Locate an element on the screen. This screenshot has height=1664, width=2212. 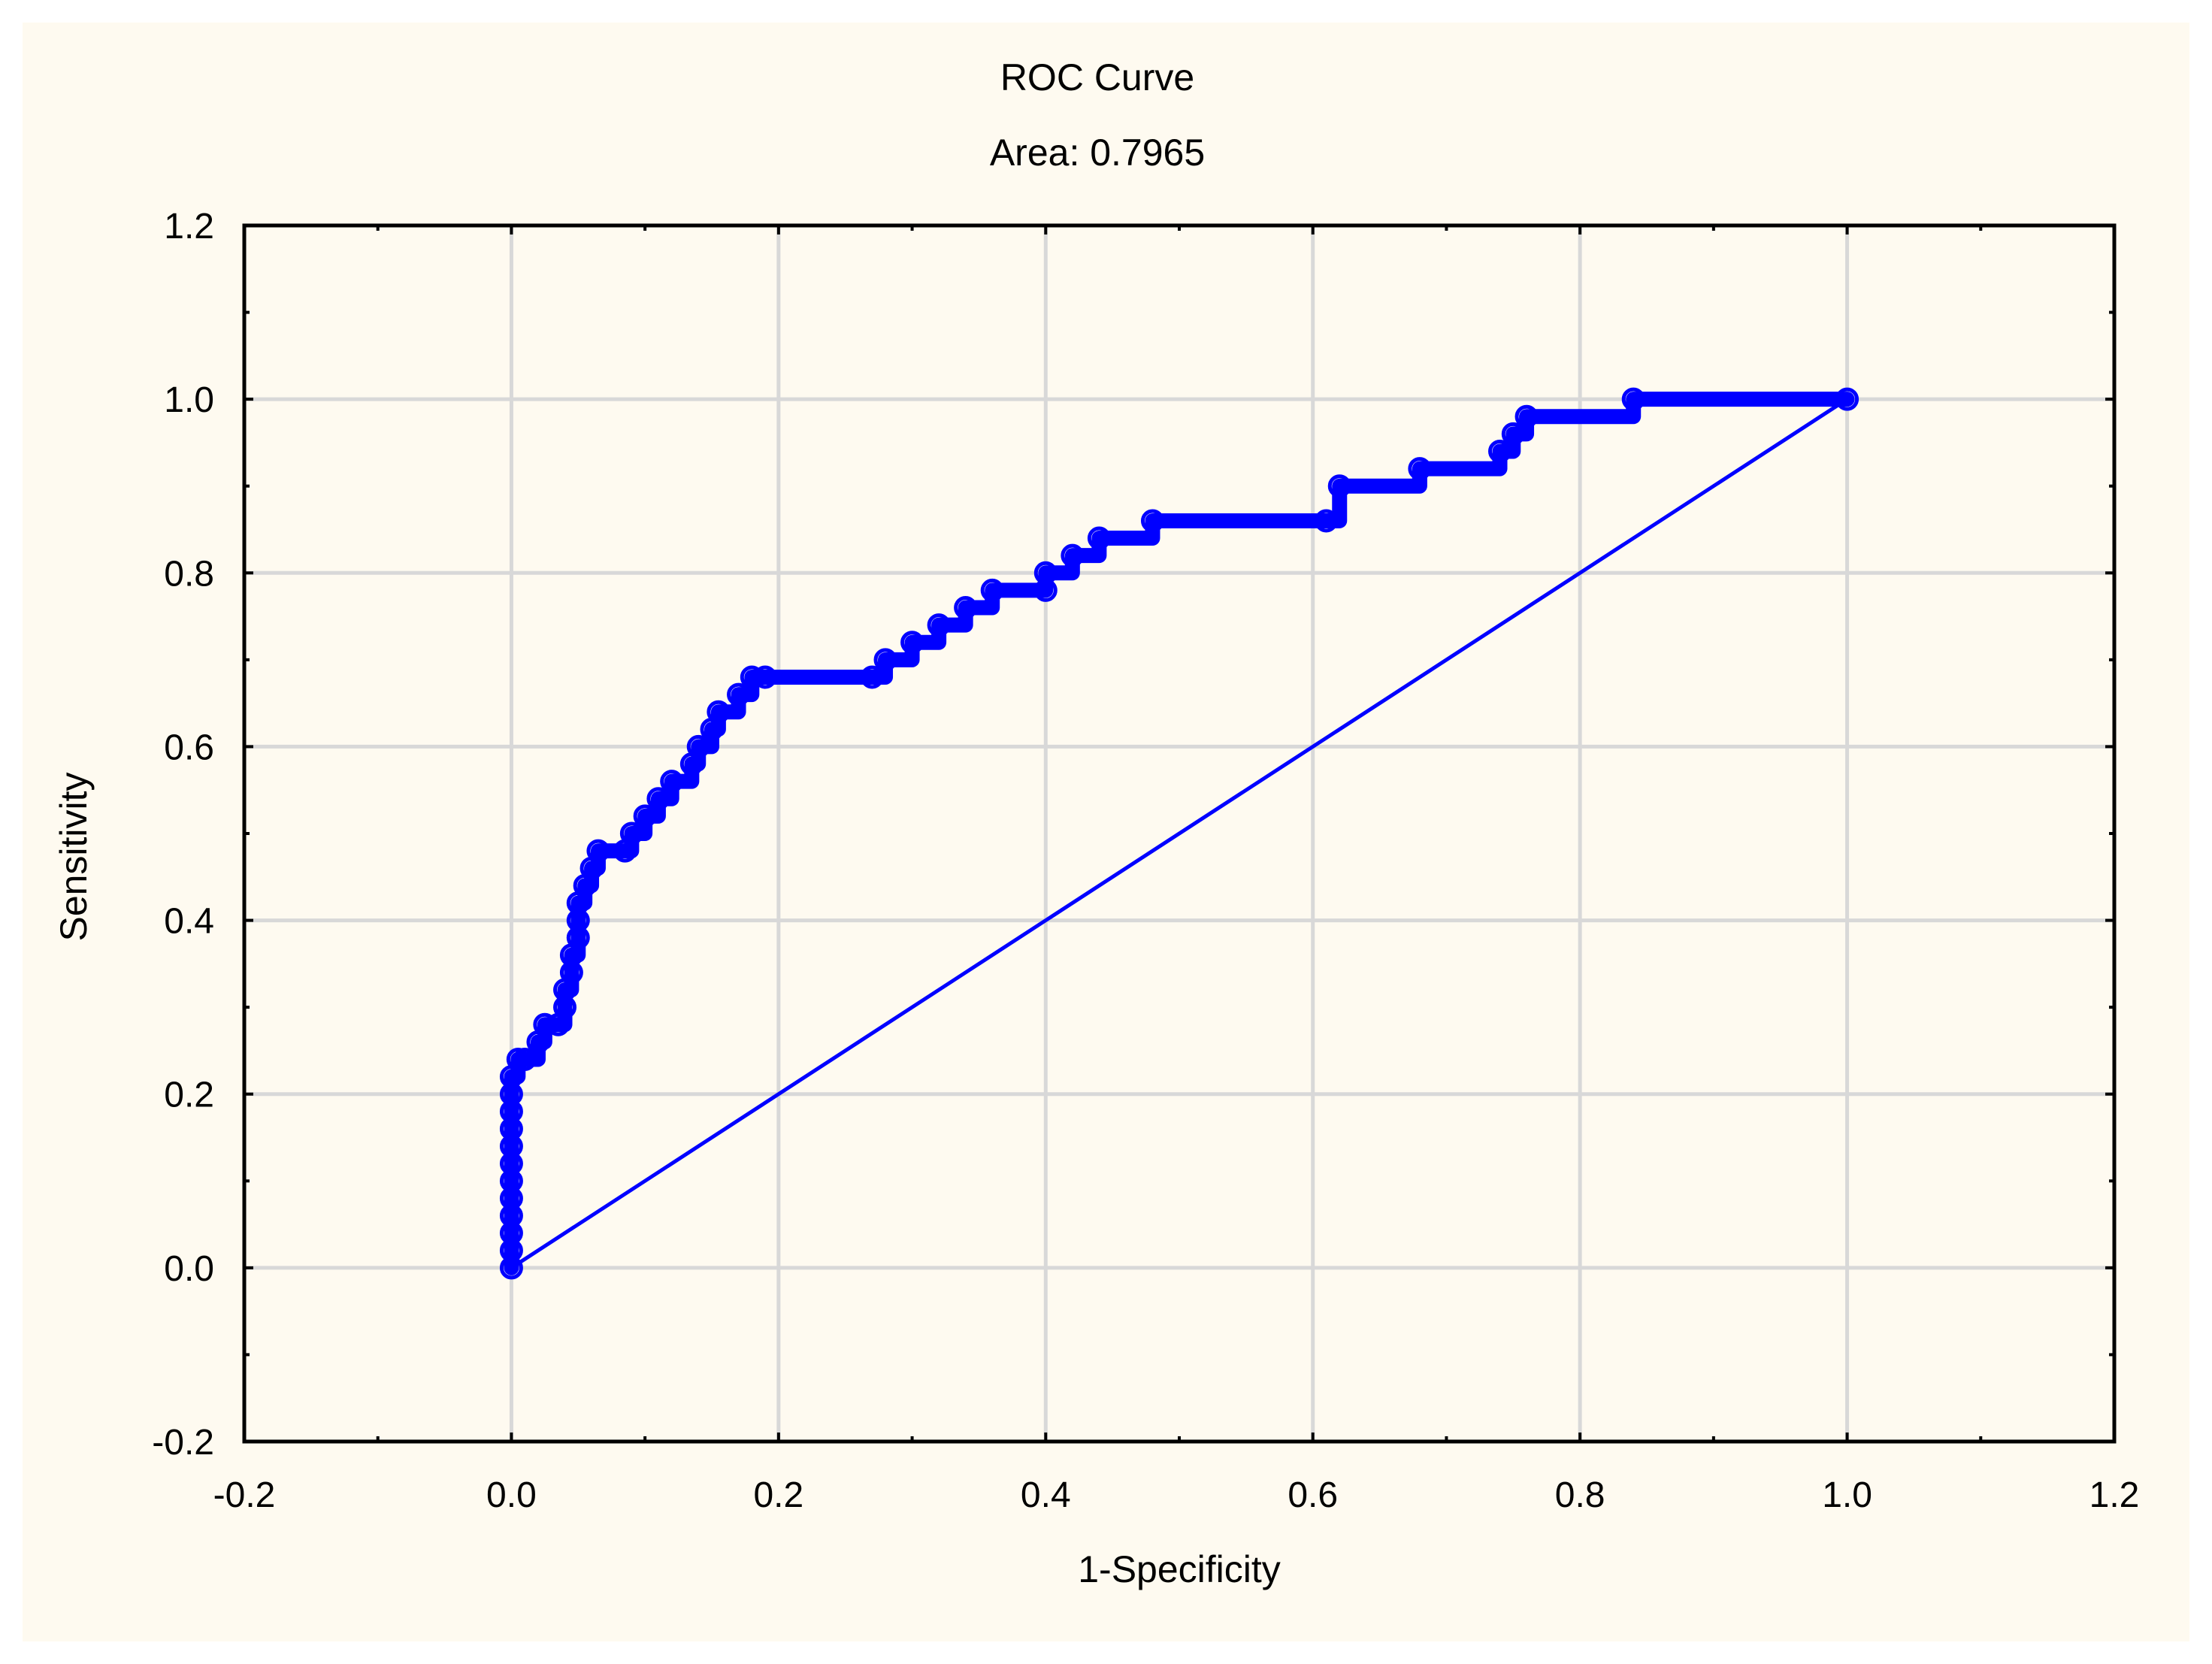
x-tick-label: 0.8 is located at coordinates (1580, 1495).